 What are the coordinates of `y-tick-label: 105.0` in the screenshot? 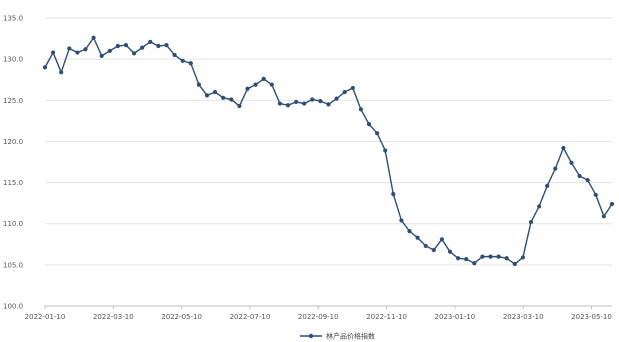 It's located at (13, 265).